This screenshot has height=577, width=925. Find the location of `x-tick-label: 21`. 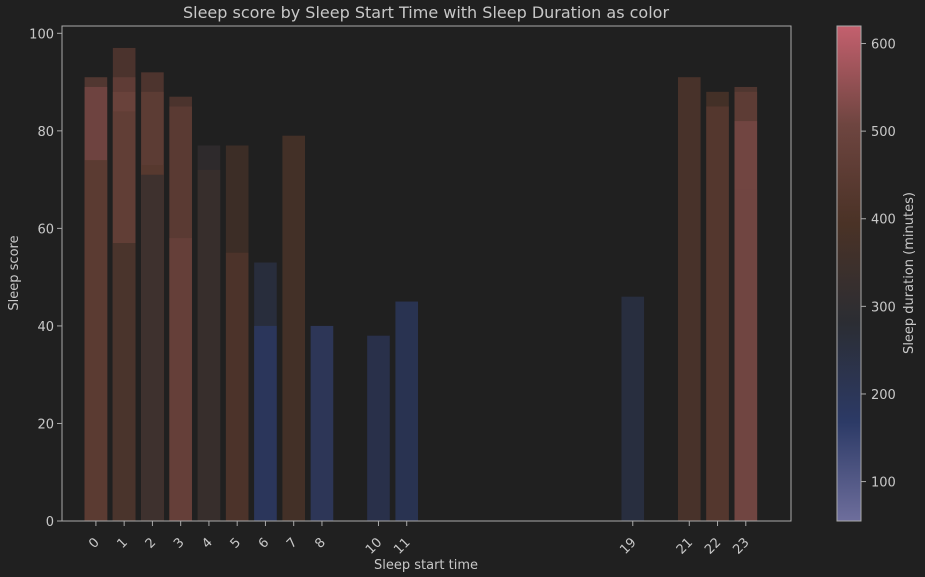

x-tick-label: 21 is located at coordinates (685, 546).